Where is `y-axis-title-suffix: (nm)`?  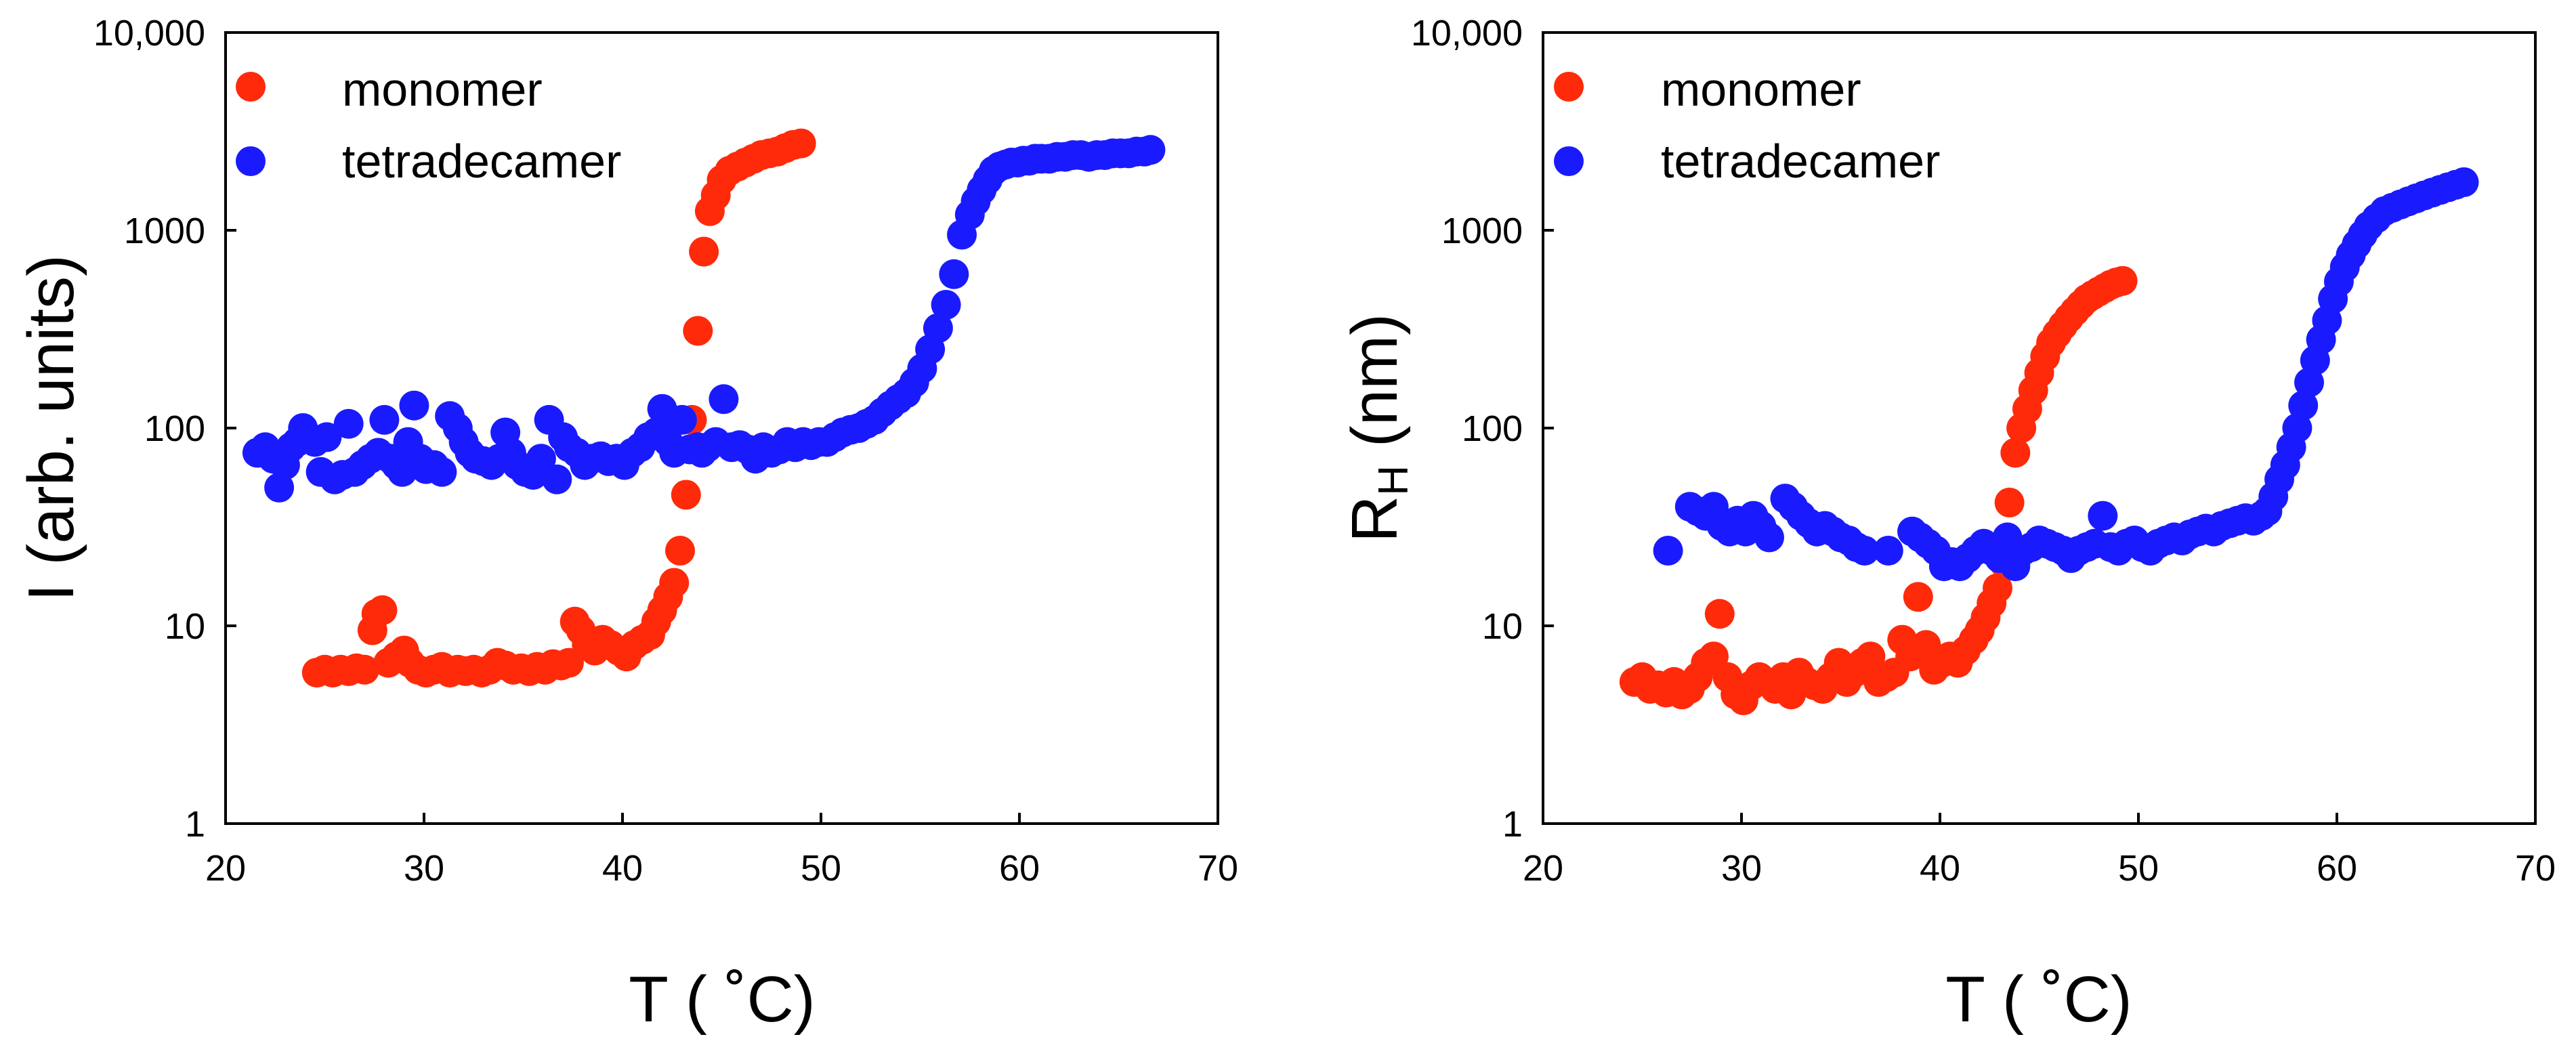 y-axis-title-suffix: (nm) is located at coordinates (1375, 389).